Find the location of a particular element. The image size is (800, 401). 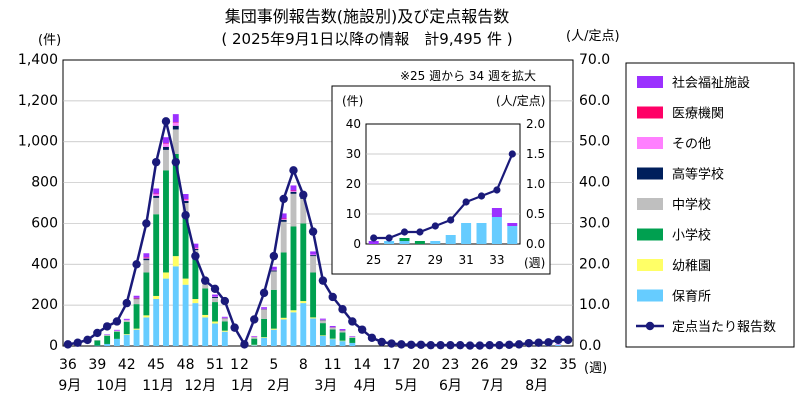

legend-label: 保育所 is located at coordinates (691, 297).